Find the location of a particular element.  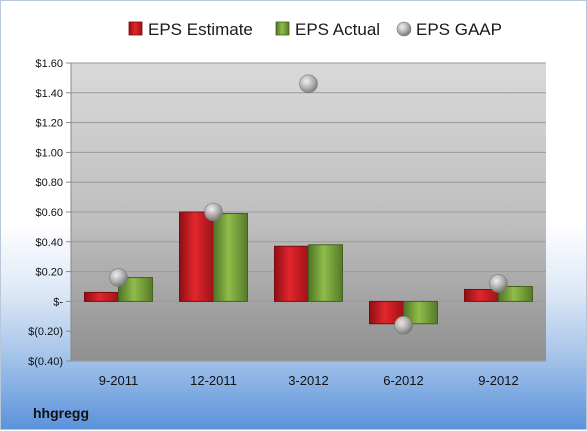

y-tick-label: $0.40 is located at coordinates (49, 243).